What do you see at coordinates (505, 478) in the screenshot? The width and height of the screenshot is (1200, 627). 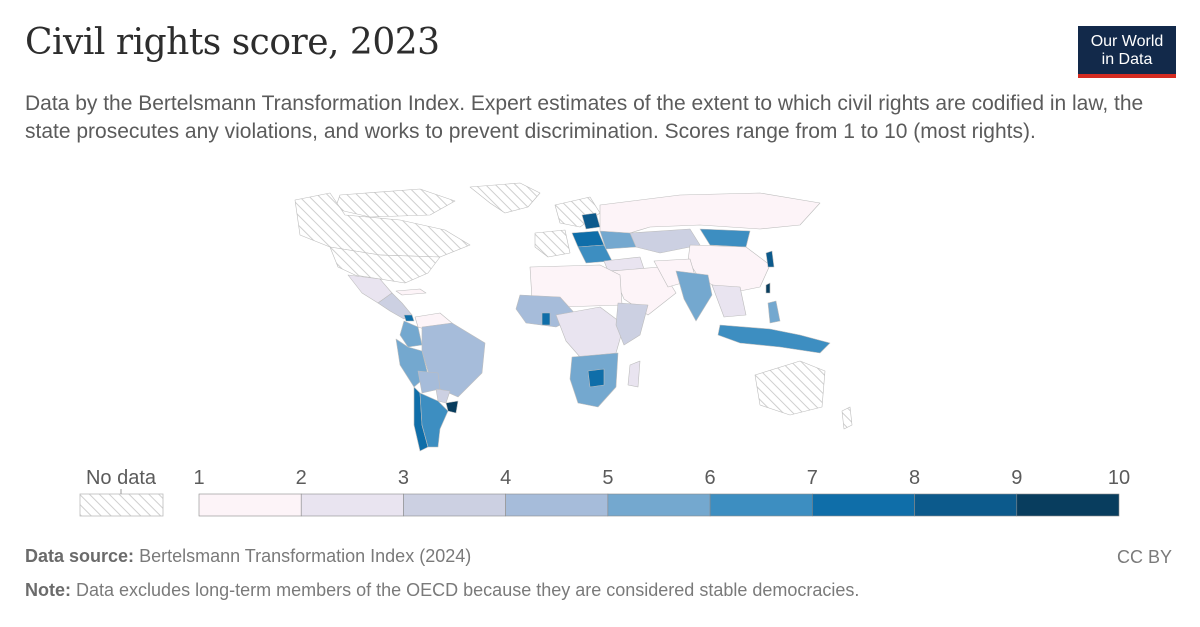 I see `legend-tick-4: 4` at bounding box center [505, 478].